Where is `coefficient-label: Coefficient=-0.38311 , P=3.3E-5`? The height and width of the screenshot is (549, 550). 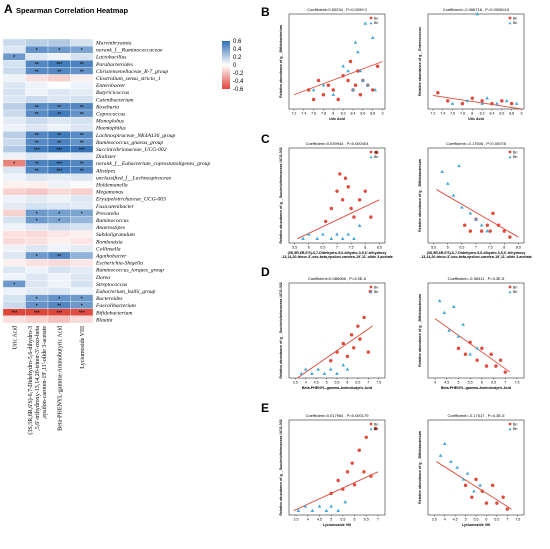 coefficient-label: Coefficient=-0.38311 , P=3.3E-5 is located at coordinates (477, 278).